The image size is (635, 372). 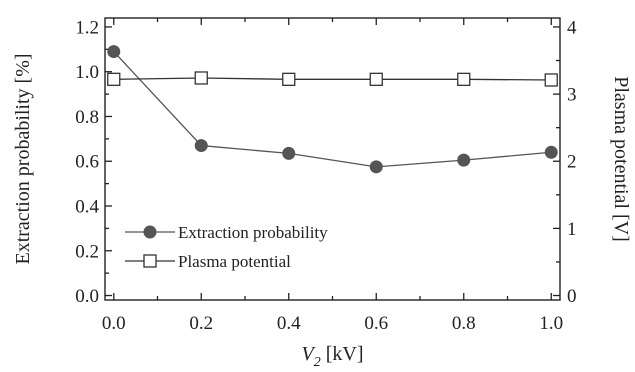 What do you see at coordinates (253, 232) in the screenshot?
I see `legend-label: Extraction probability` at bounding box center [253, 232].